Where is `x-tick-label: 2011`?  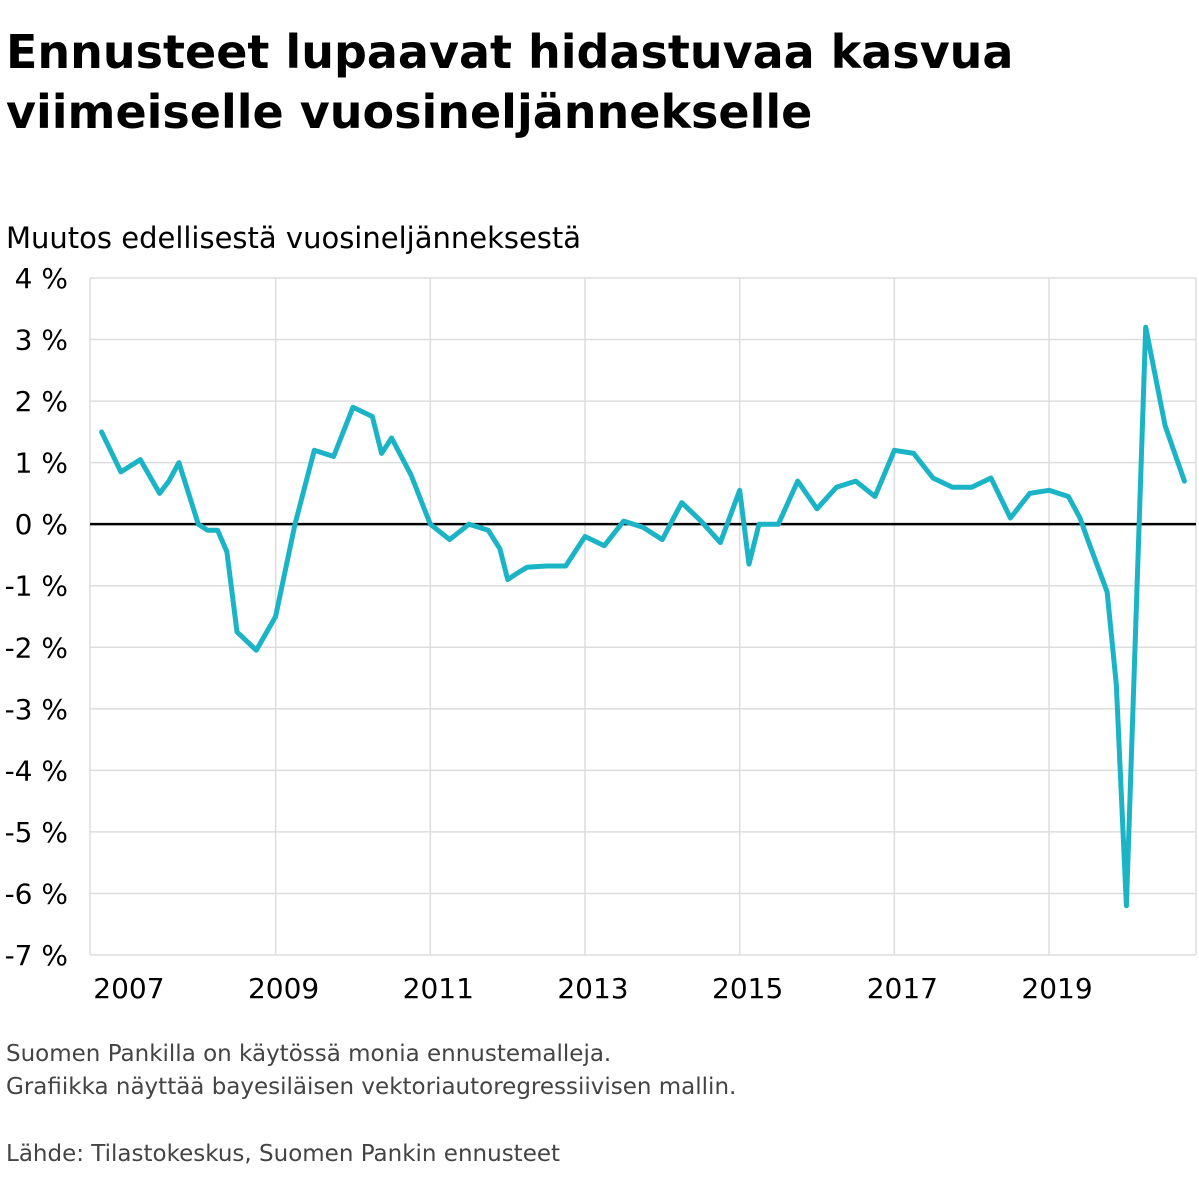
x-tick-label: 2011 is located at coordinates (438, 988).